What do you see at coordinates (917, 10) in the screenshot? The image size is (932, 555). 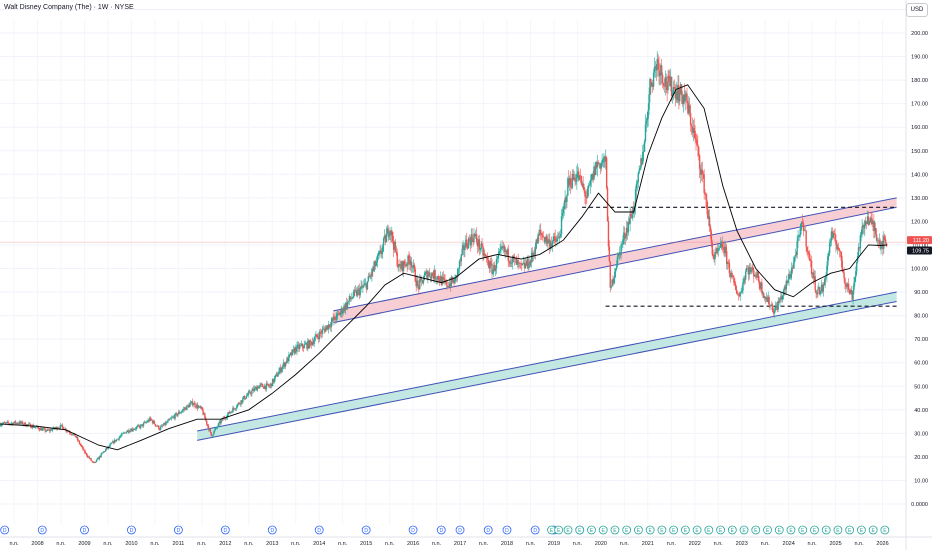 I see `currency-button: USD` at bounding box center [917, 10].